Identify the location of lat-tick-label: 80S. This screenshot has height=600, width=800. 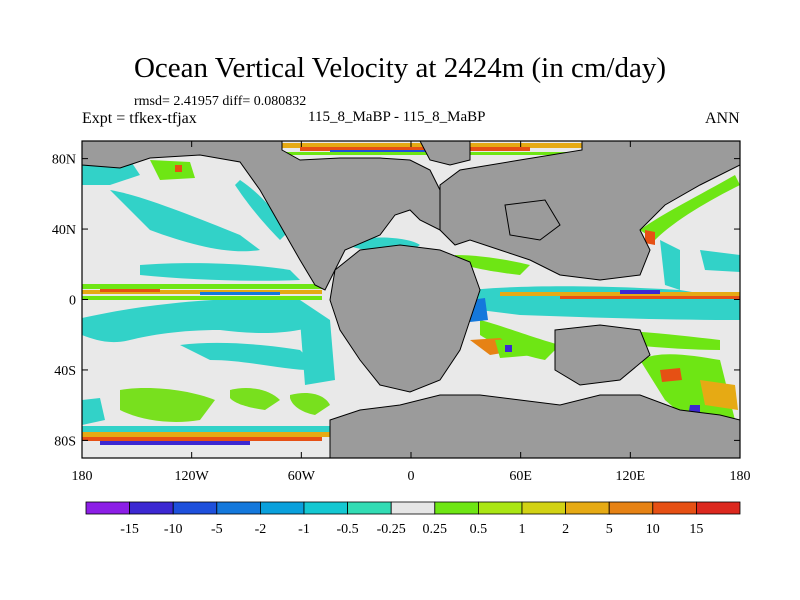
(65, 441).